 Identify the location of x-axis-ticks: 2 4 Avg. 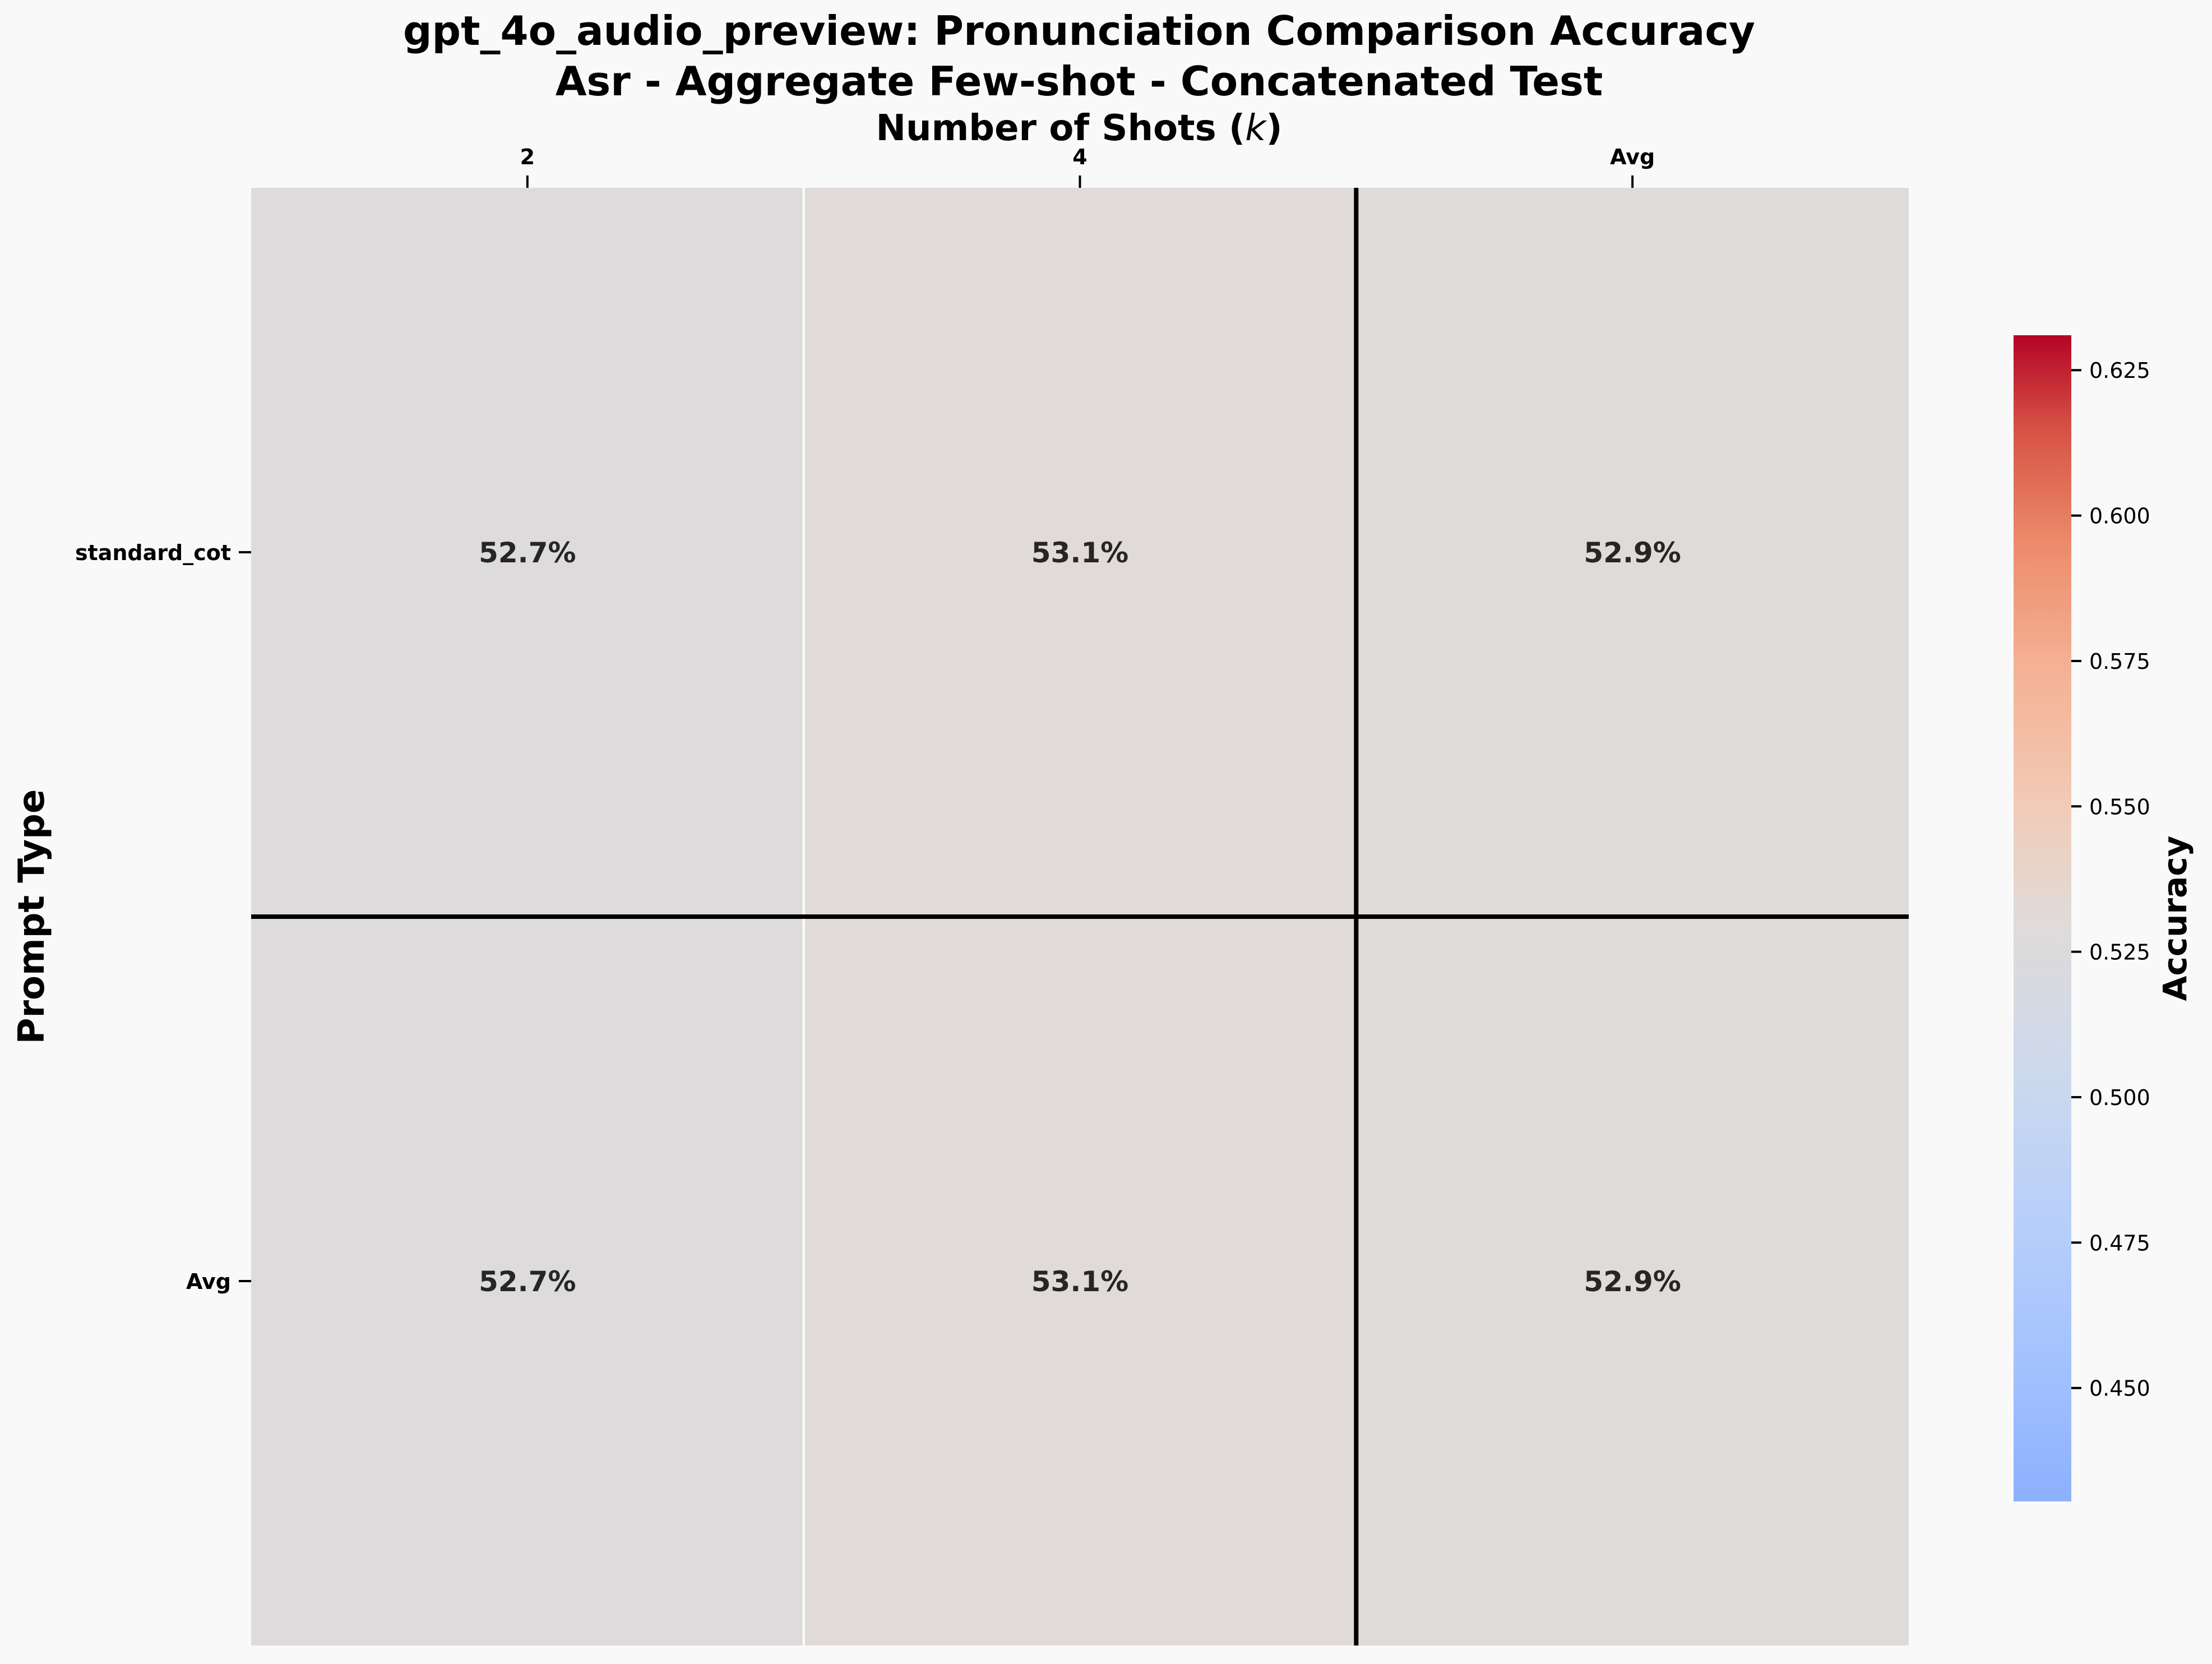
(1087, 167).